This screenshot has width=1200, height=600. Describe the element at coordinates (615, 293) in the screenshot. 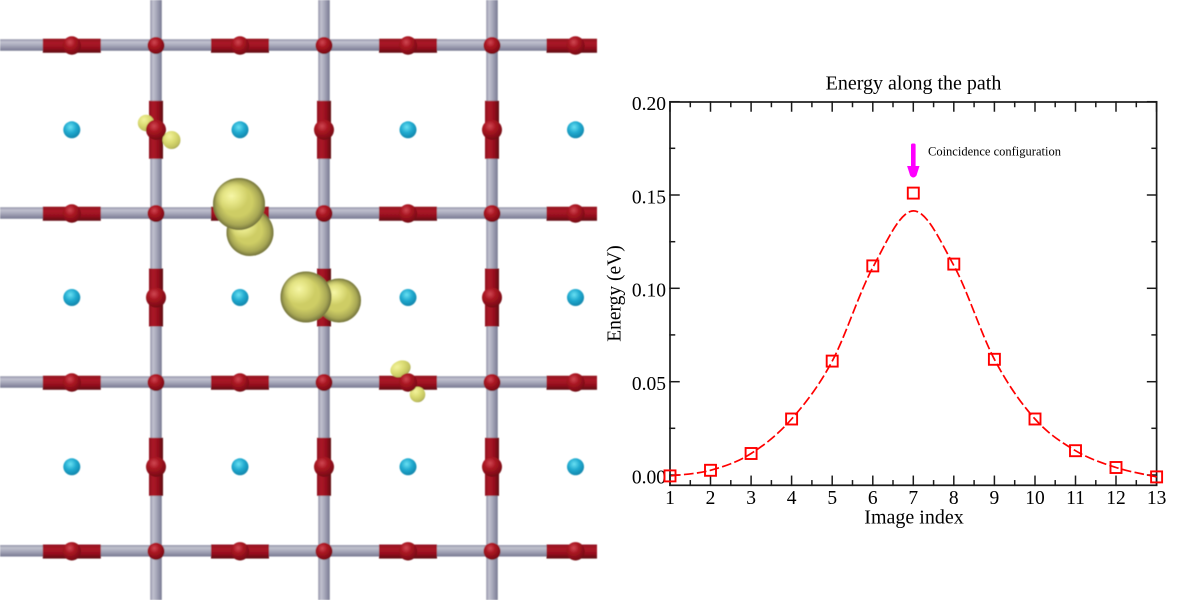

I see `svg-text: Energy (eV)` at that location.